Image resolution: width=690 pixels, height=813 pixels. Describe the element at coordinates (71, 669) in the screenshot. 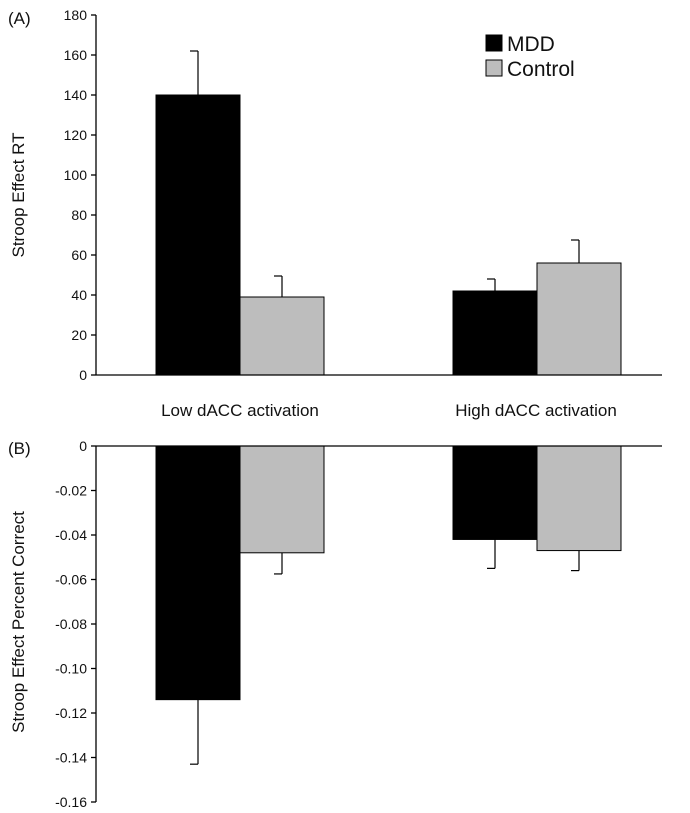

I see `panel-b-y-tick-label: -0.10` at that location.